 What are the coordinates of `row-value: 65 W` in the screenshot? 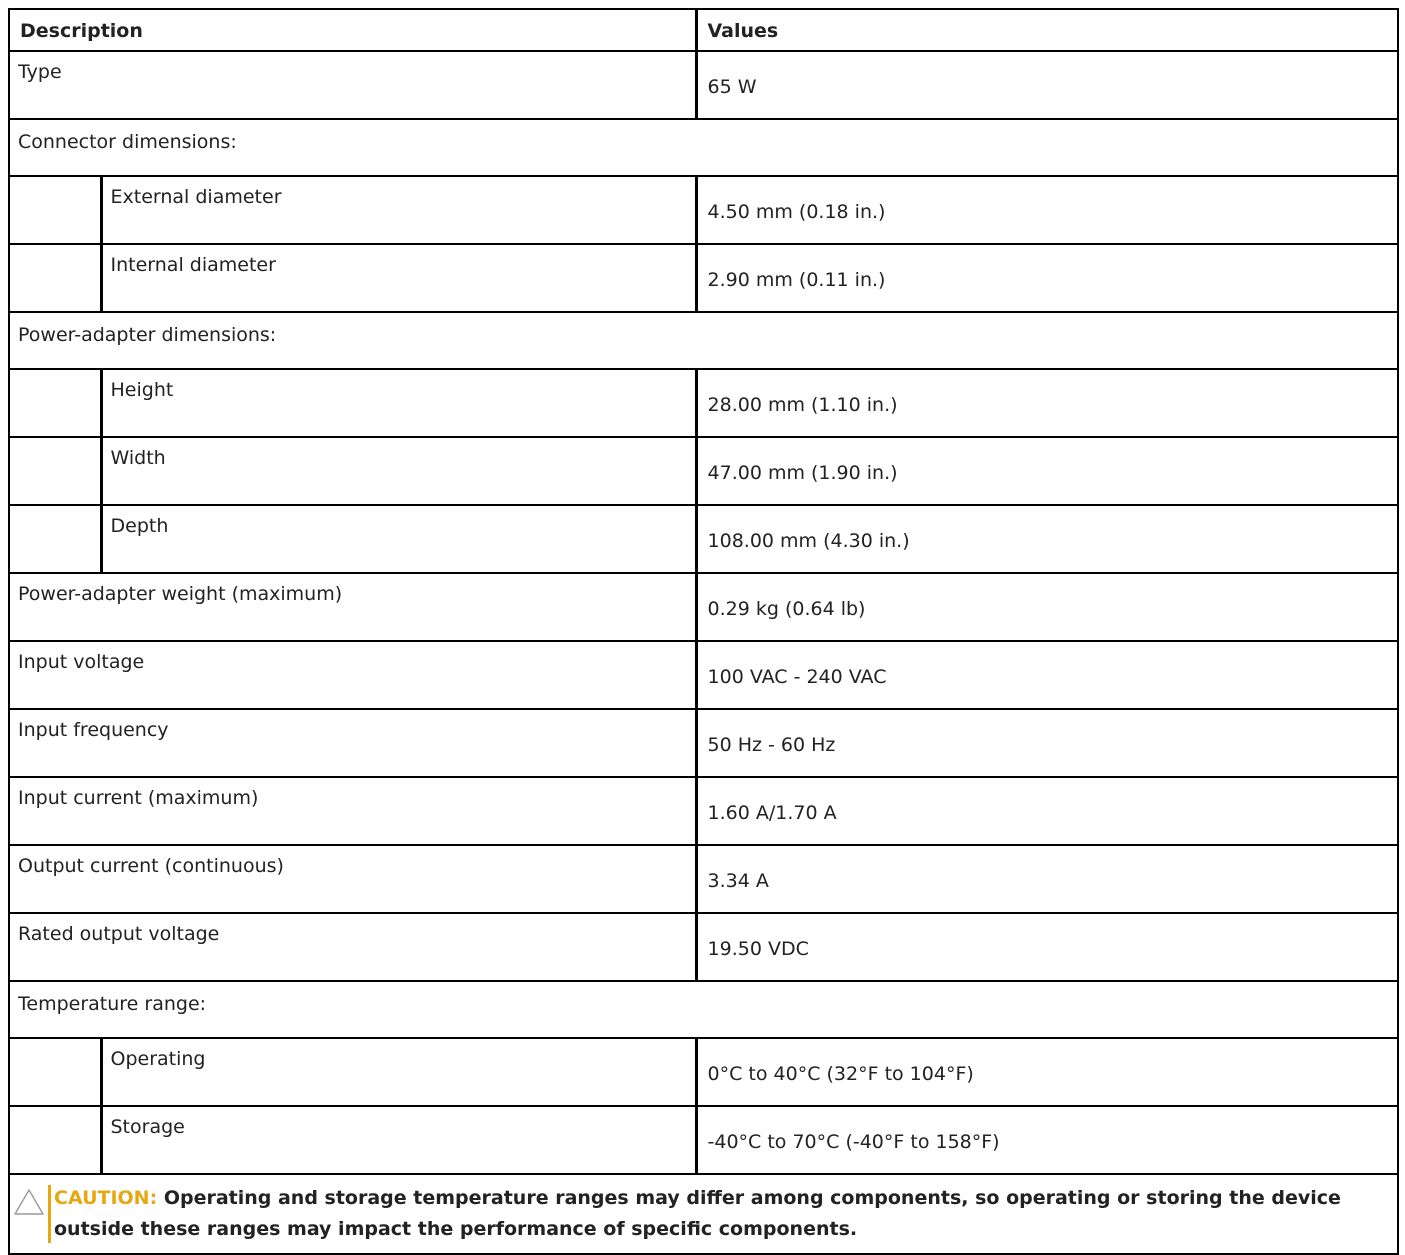 It's located at (1047, 85).